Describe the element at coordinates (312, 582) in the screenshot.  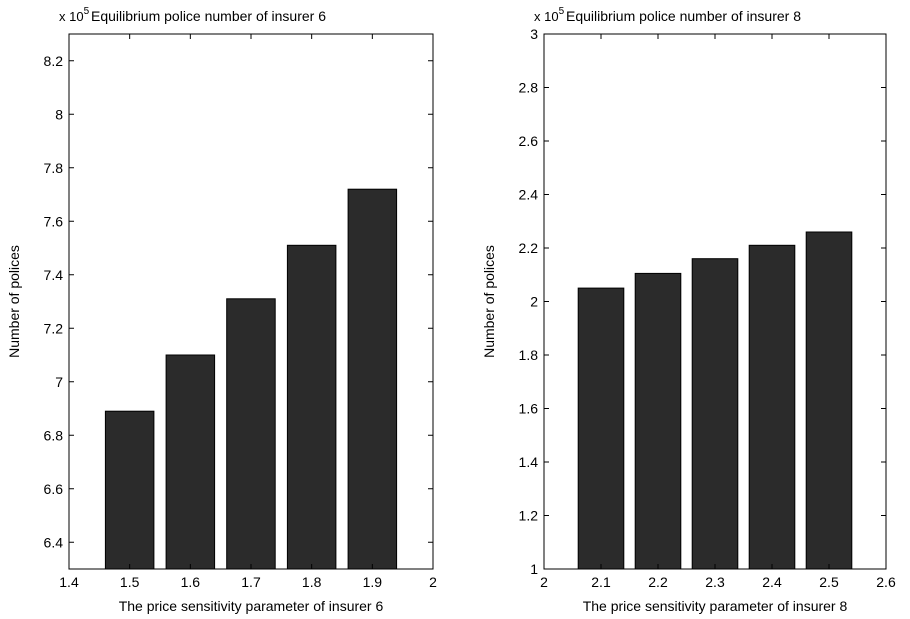
I see `x-tick-label: 1.8` at that location.